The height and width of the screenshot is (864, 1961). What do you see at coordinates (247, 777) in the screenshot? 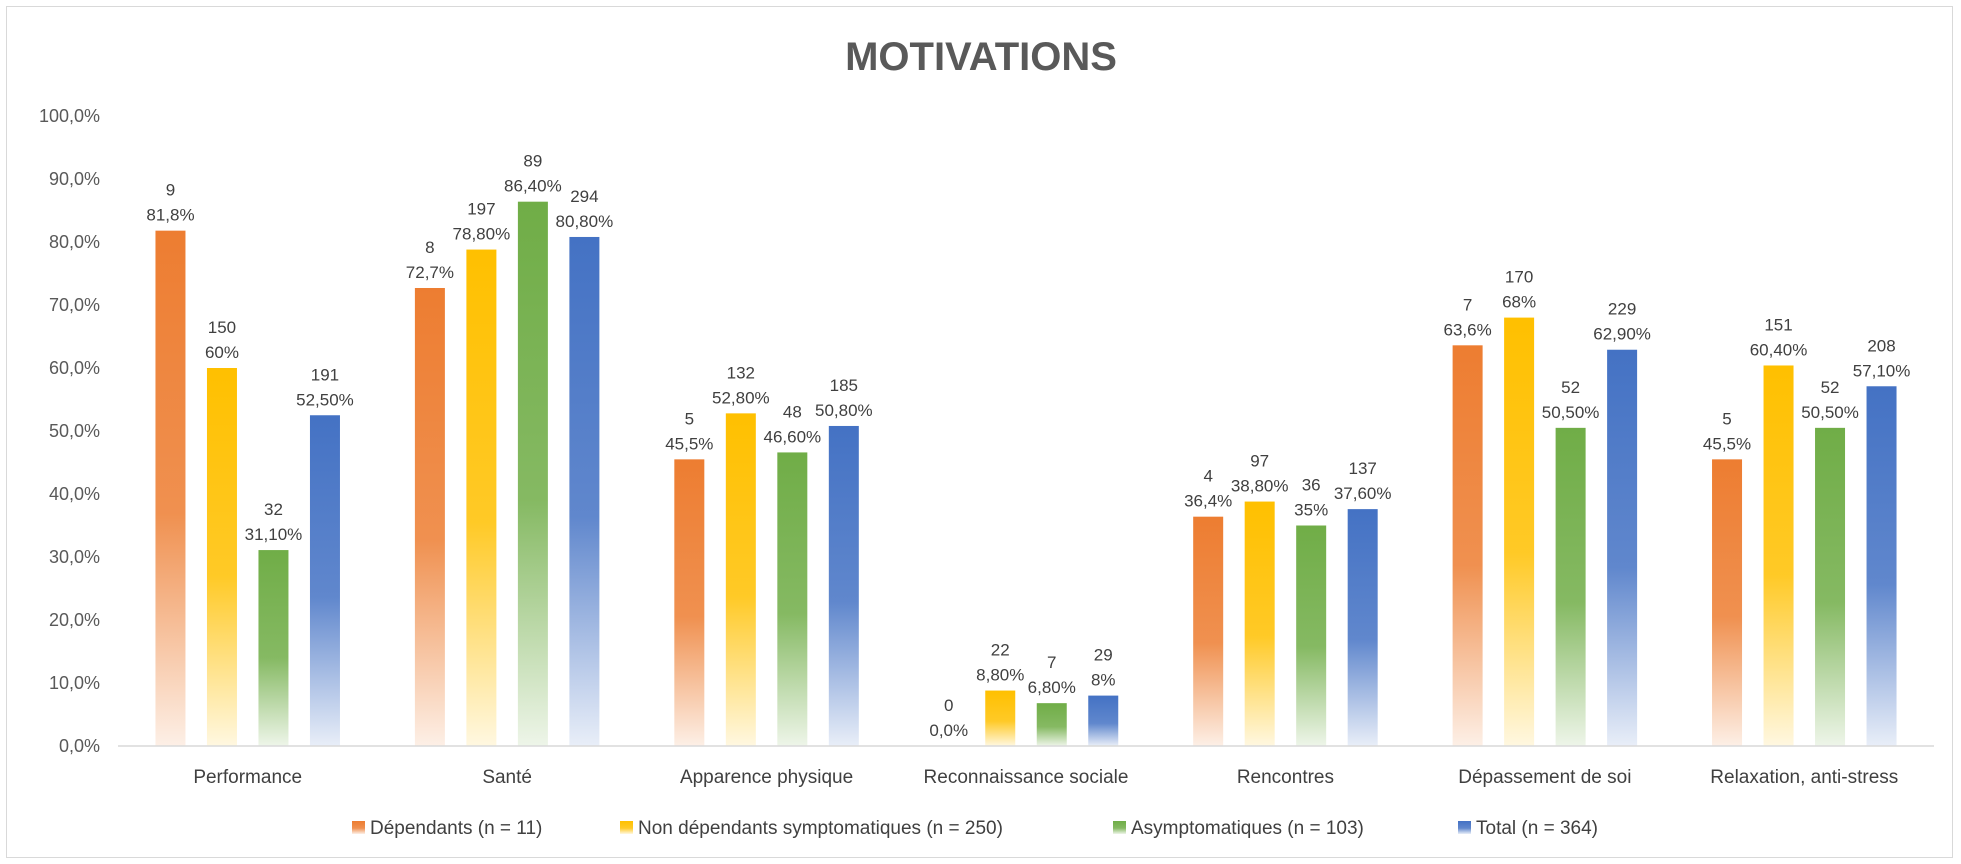
I see `category-label: Performance` at bounding box center [247, 777].